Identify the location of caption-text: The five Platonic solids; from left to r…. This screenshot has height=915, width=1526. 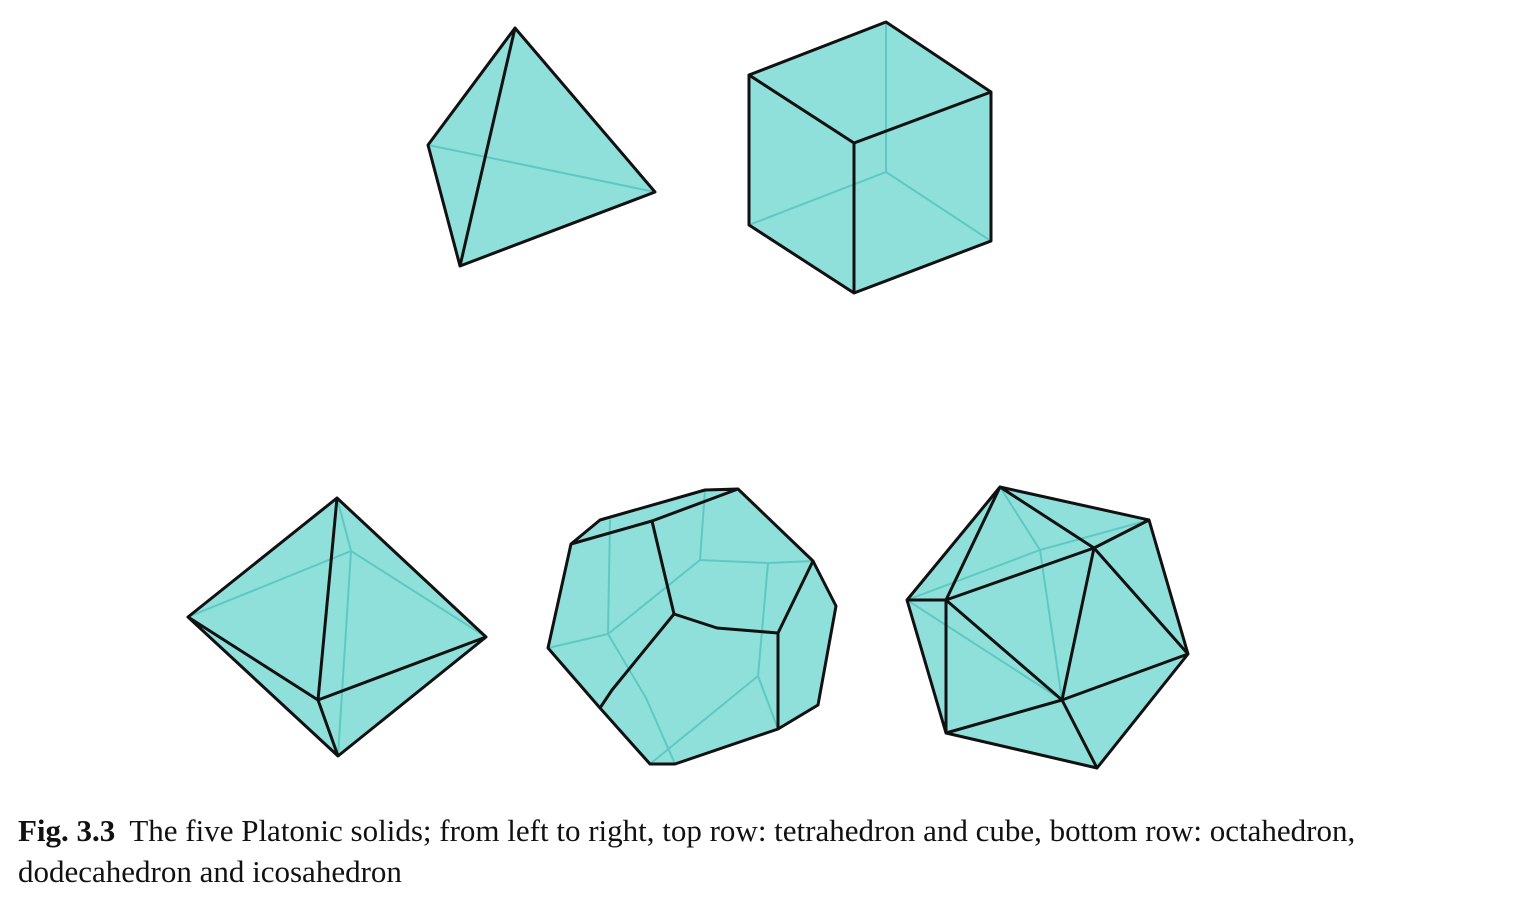
(687, 851).